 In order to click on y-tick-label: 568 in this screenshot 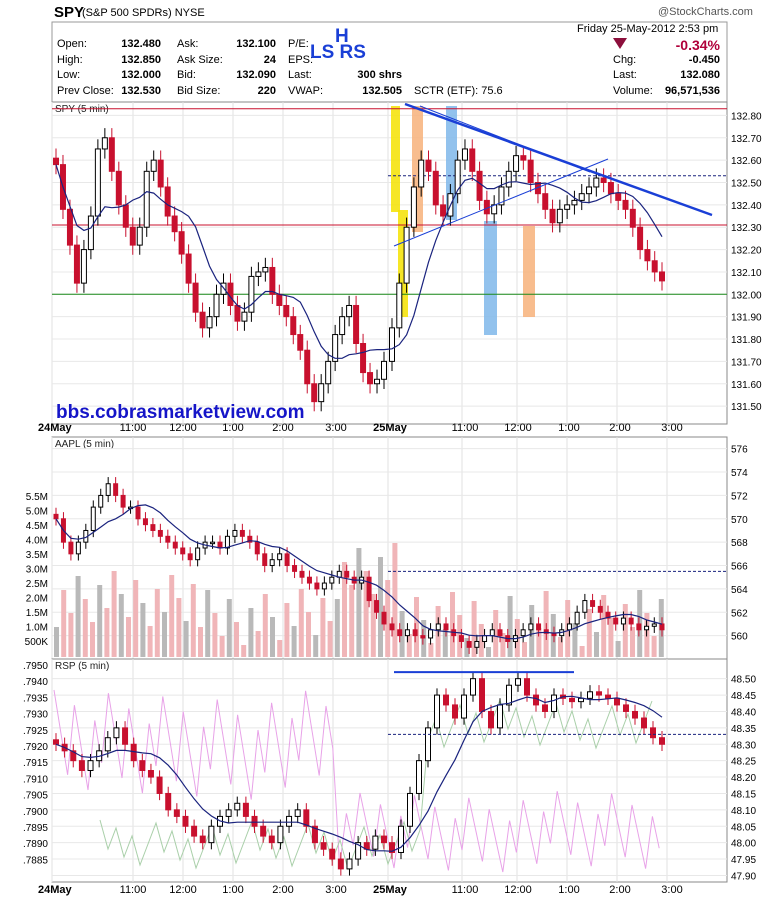, I will do `click(739, 543)`.